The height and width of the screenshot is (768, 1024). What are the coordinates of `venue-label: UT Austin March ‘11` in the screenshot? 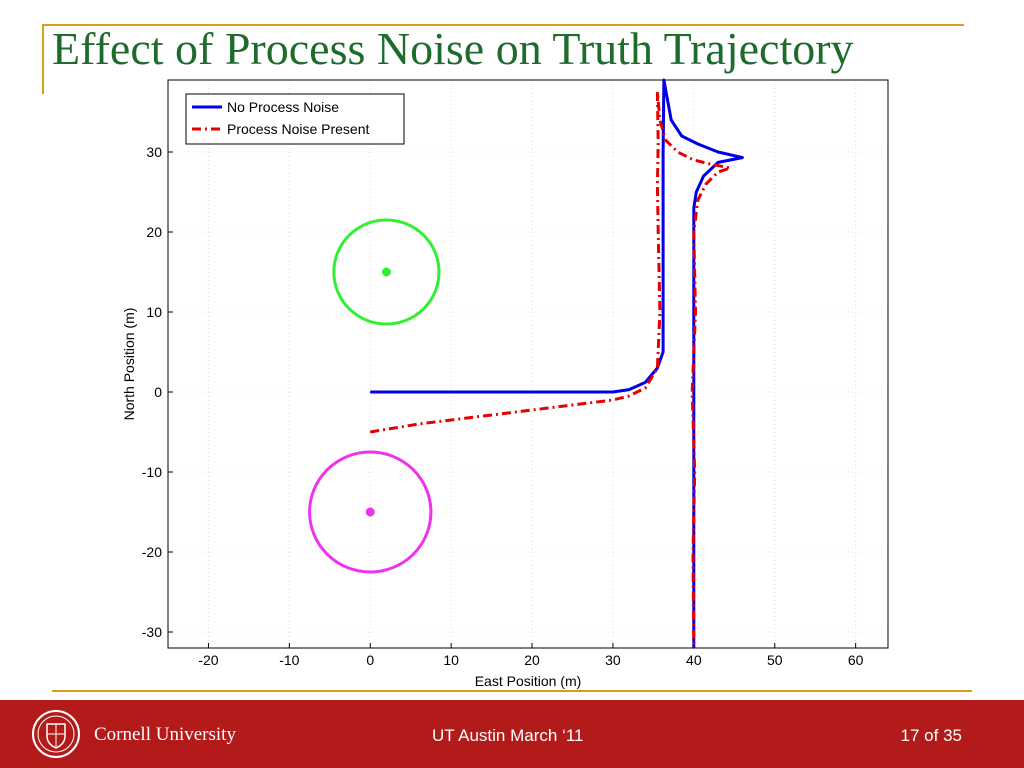 It's located at (508, 735).